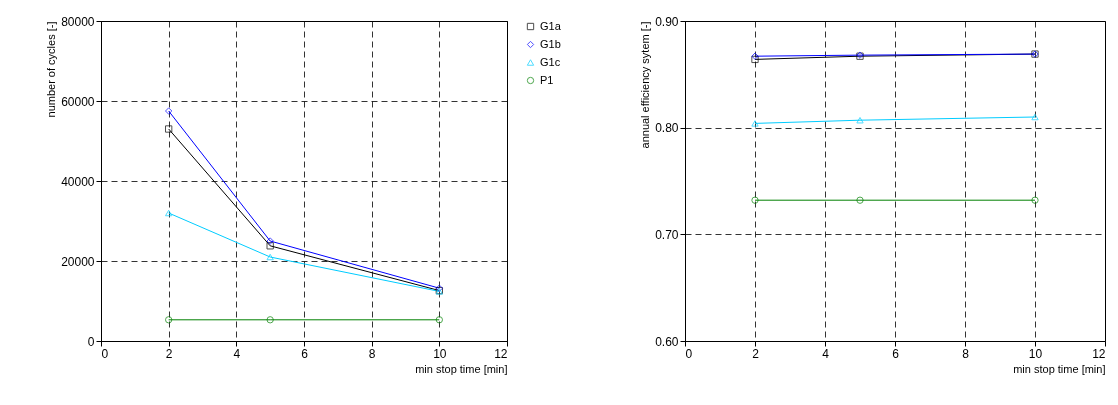 This screenshot has height=405, width=1118. What do you see at coordinates (667, 341) in the screenshot?
I see `y-tick-label: 0.60` at bounding box center [667, 341].